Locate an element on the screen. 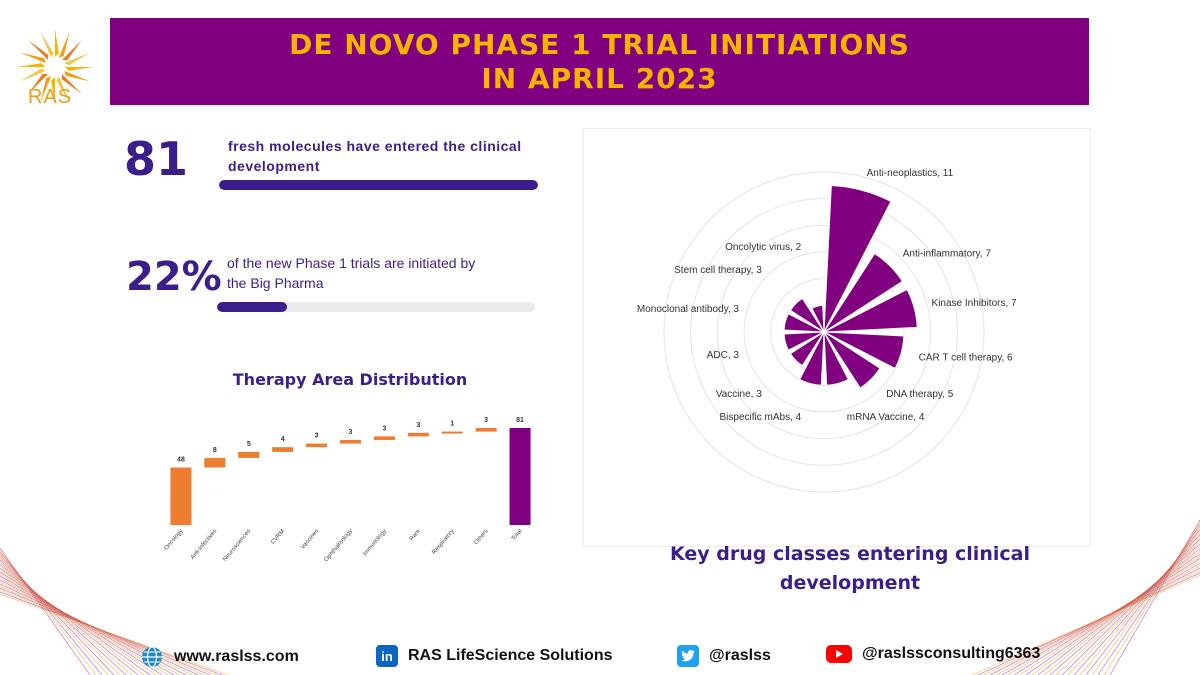  waterfall-category-label: Total is located at coordinates (517, 535).